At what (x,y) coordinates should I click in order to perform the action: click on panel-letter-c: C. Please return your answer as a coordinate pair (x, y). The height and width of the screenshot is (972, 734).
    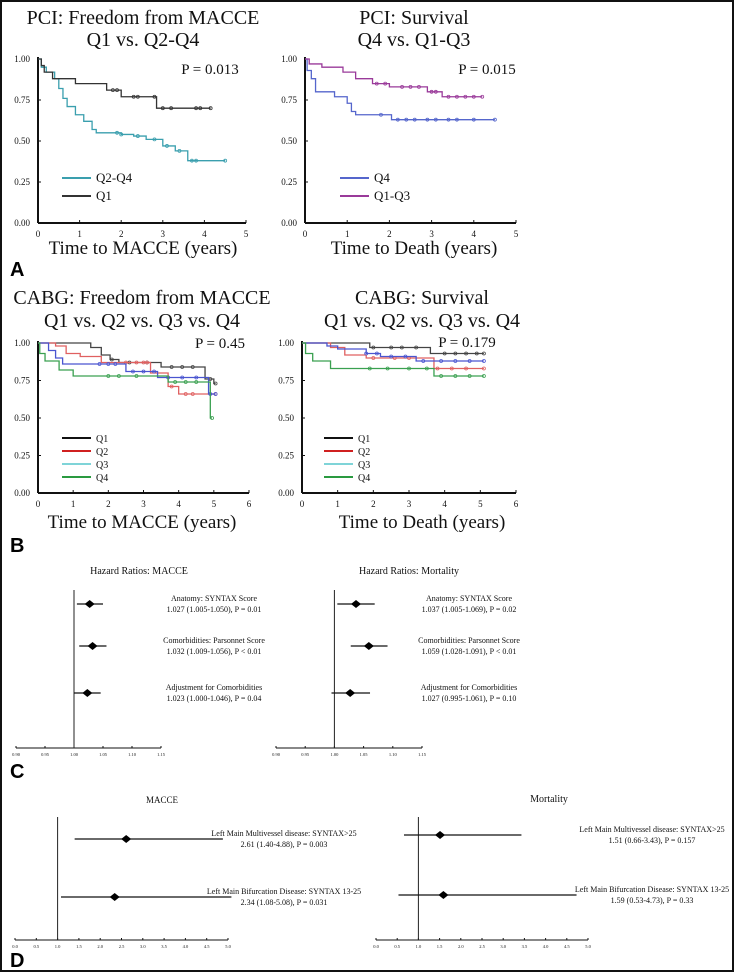
    Looking at the image, I should click on (17, 772).